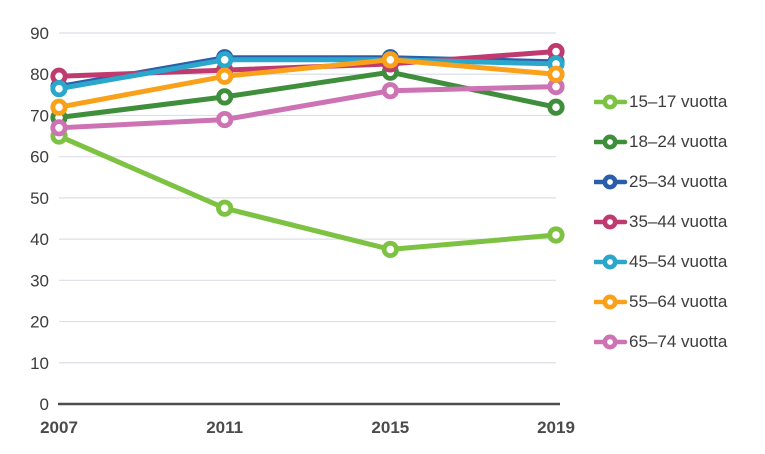  What do you see at coordinates (39, 322) in the screenshot?
I see `y-tick-label-20: 20` at bounding box center [39, 322].